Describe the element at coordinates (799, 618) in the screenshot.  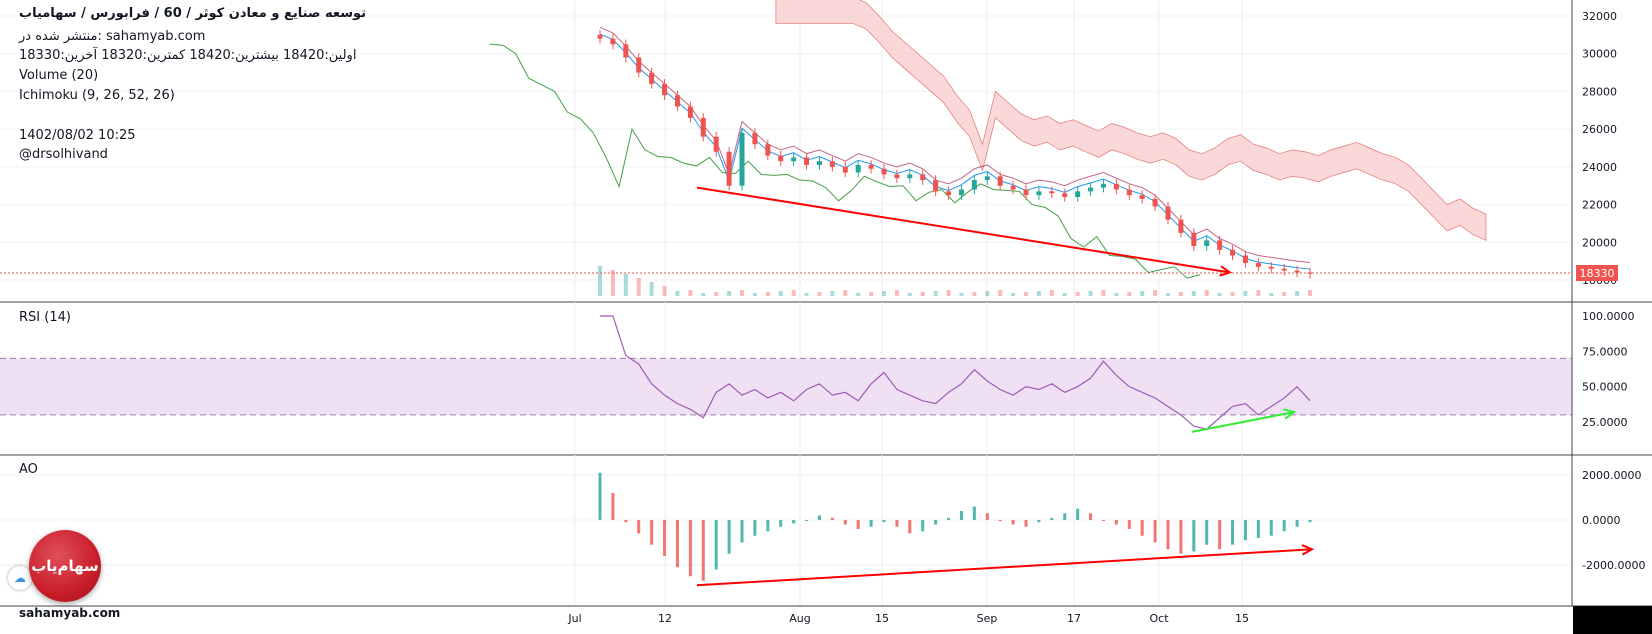
I see `time-tick-label: Aug` at that location.